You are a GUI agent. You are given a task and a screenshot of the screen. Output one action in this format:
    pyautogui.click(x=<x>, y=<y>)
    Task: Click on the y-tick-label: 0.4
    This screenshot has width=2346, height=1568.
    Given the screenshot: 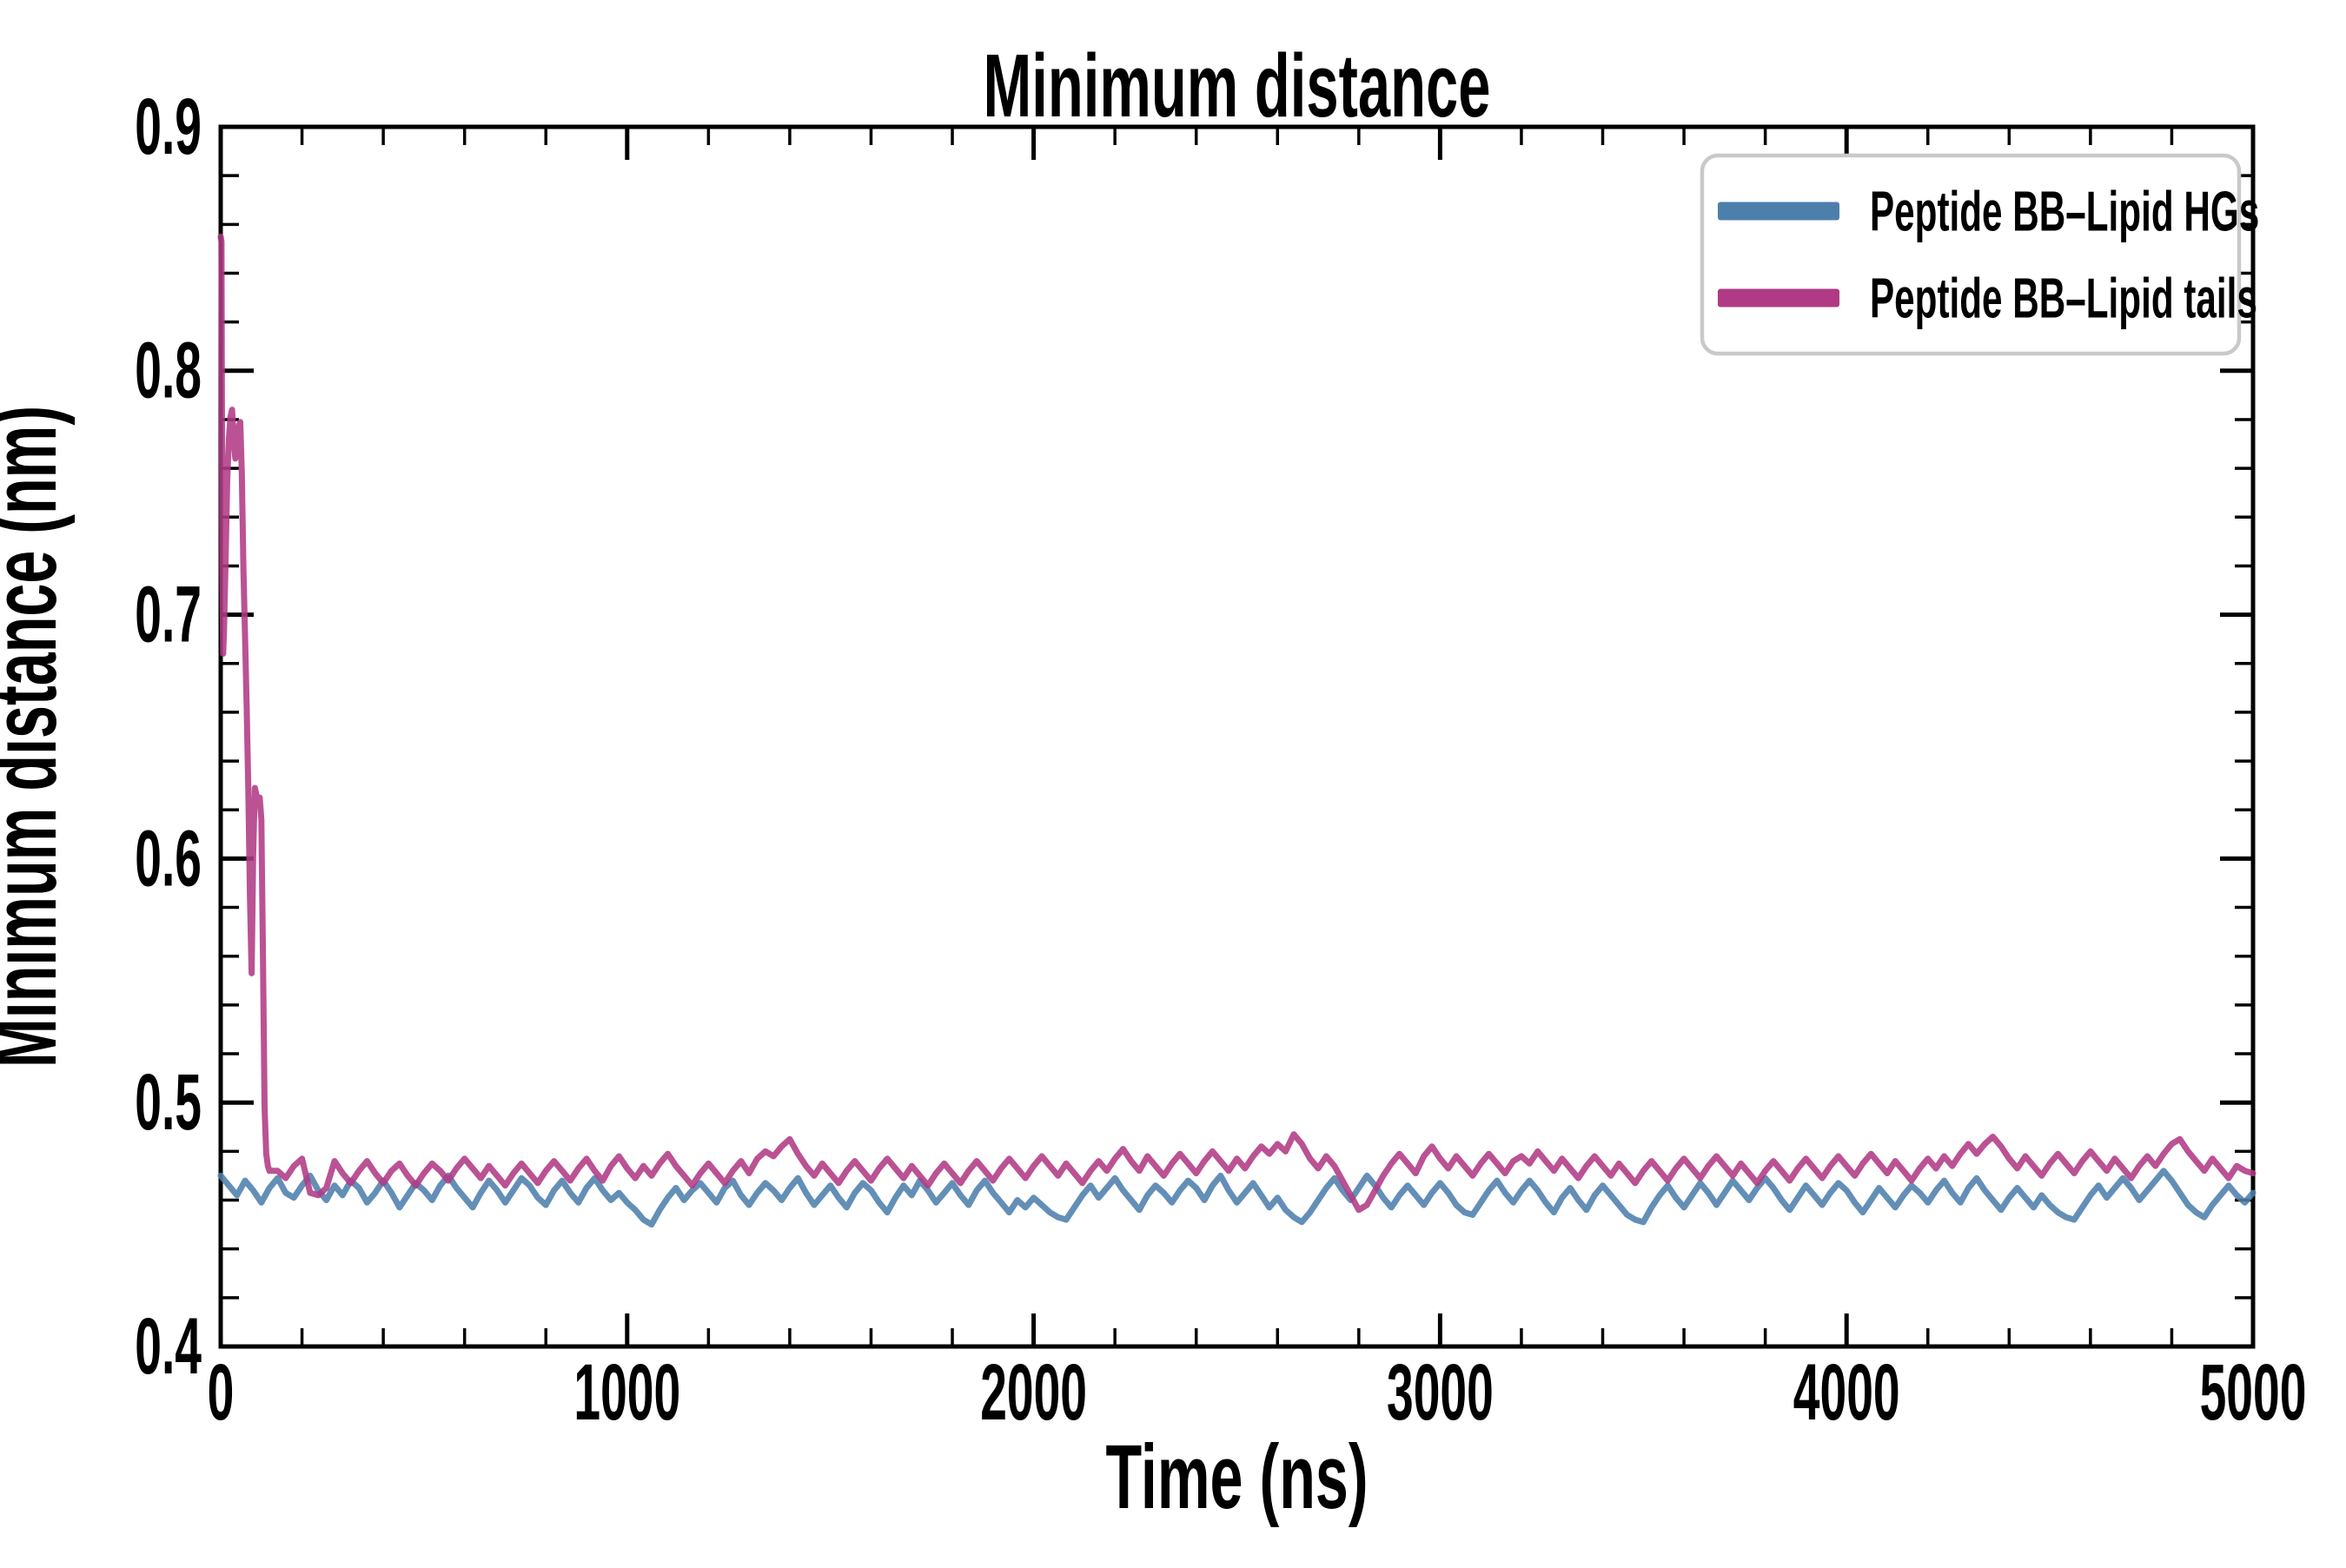 What is the action you would take?
    pyautogui.click(x=169, y=1346)
    